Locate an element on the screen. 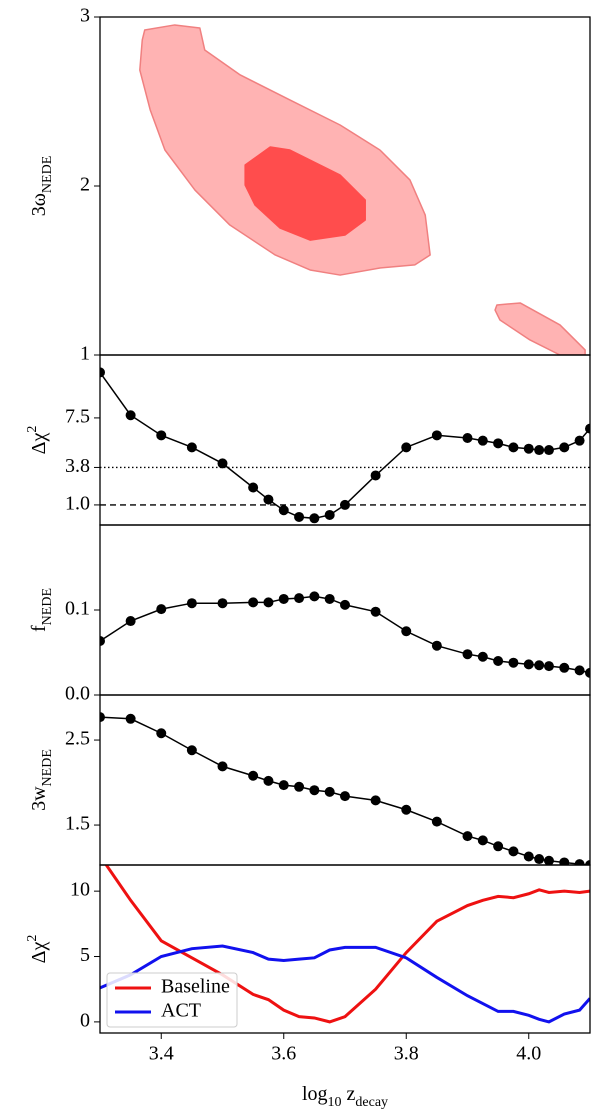 The width and height of the screenshot is (592, 1115). y-tick-label: 1.5 is located at coordinates (77, 824).